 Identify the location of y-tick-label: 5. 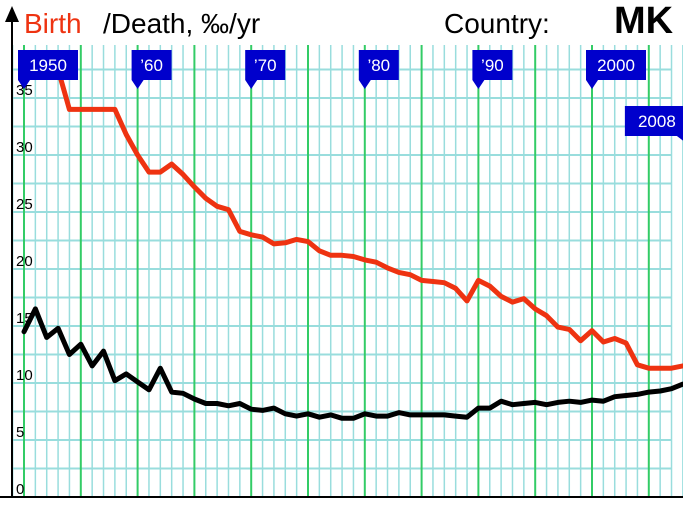
(20, 432).